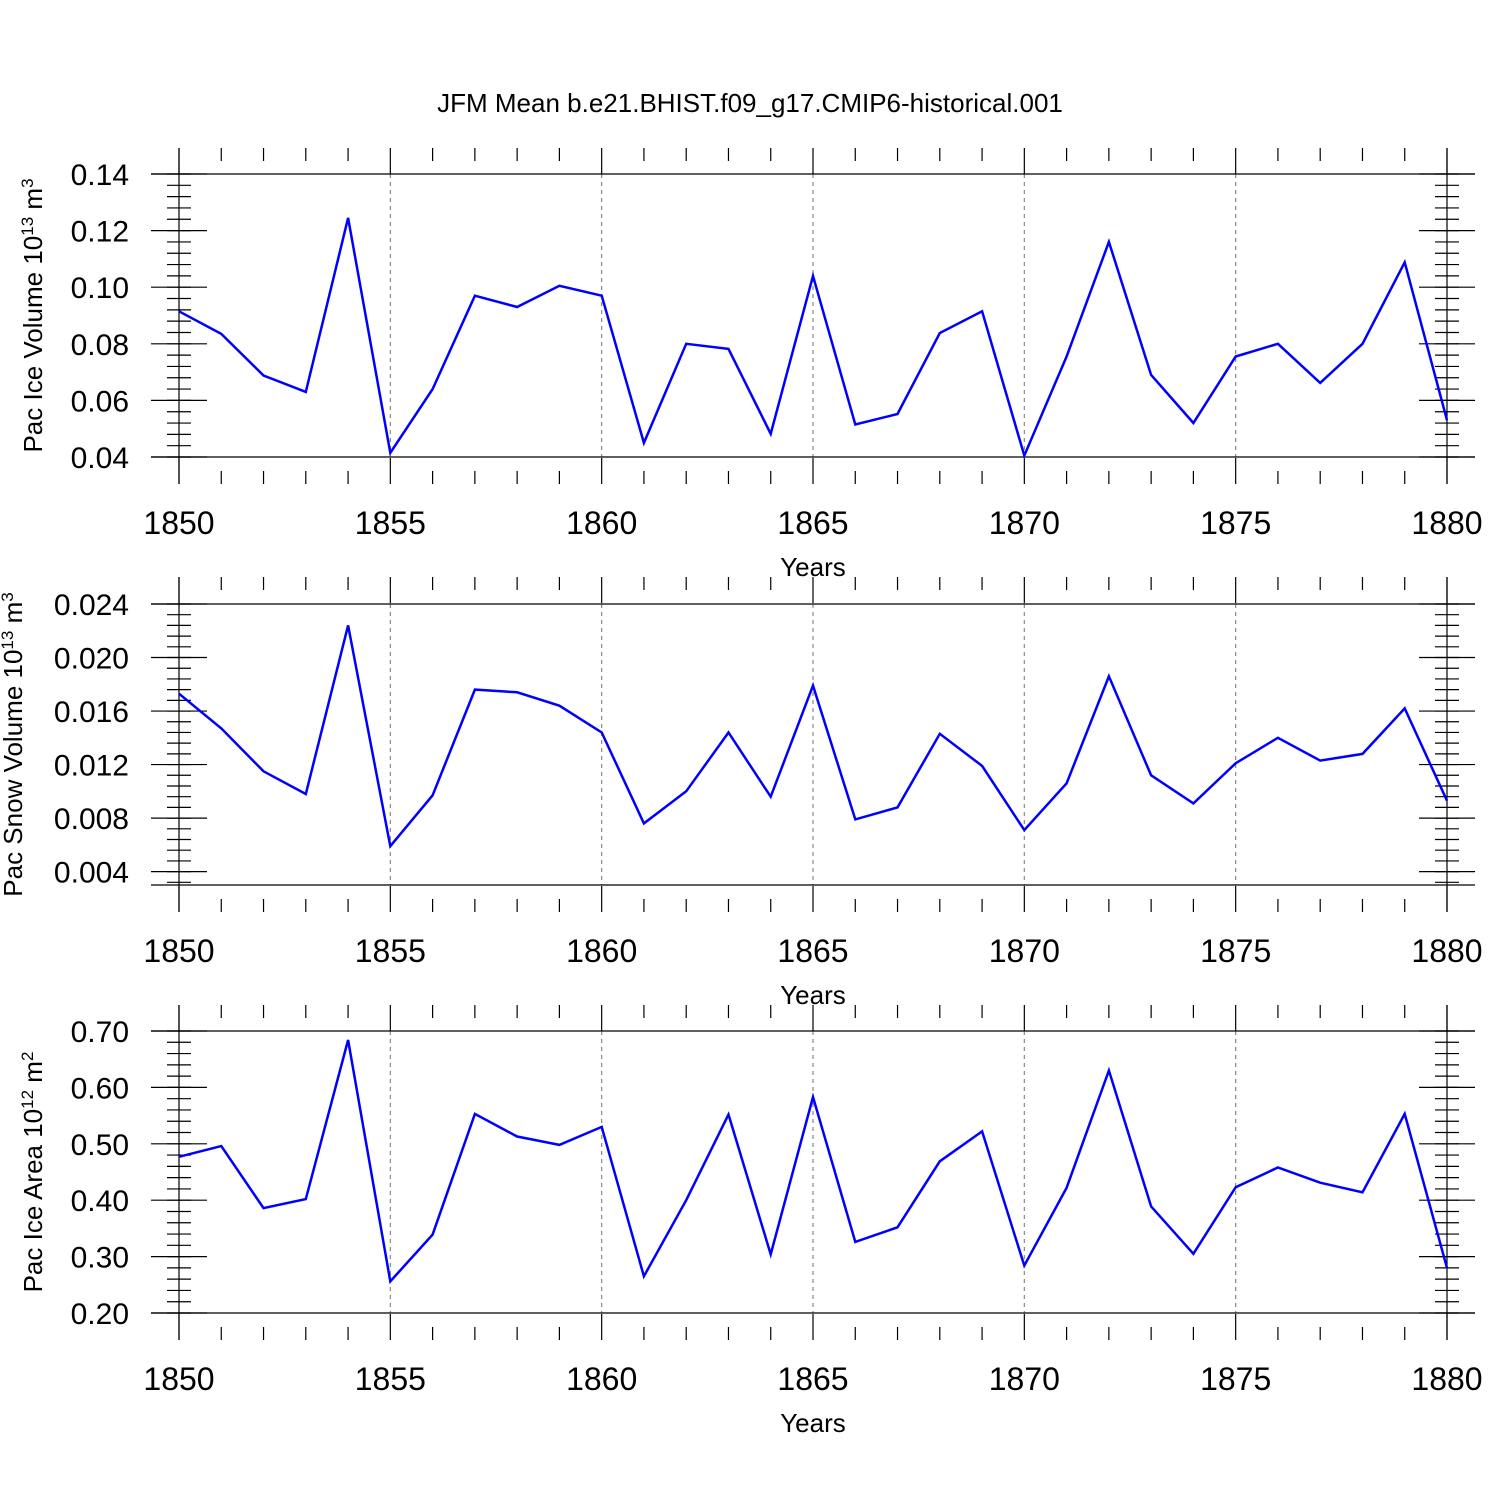 The height and width of the screenshot is (1500, 1500). I want to click on x-axis-label: Years, so click(813, 1423).